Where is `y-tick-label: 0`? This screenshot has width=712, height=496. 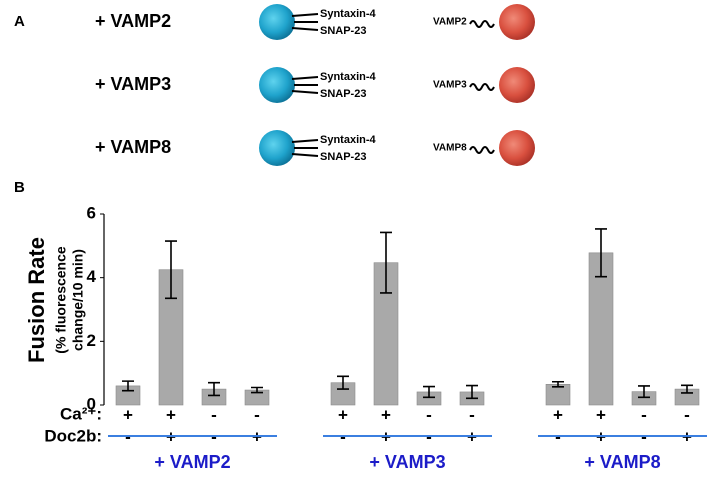 y-tick-label: 0 is located at coordinates (91, 403).